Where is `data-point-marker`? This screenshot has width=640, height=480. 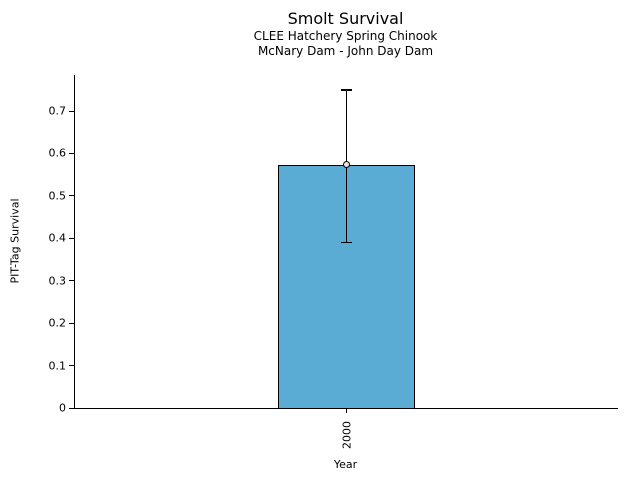
data-point-marker is located at coordinates (346, 165).